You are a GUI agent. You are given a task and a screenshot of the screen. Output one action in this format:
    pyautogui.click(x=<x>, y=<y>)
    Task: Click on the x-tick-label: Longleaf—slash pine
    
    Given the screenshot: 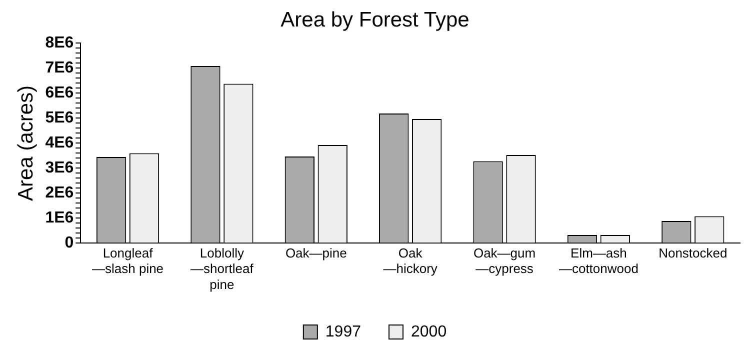 What is the action you would take?
    pyautogui.click(x=128, y=261)
    